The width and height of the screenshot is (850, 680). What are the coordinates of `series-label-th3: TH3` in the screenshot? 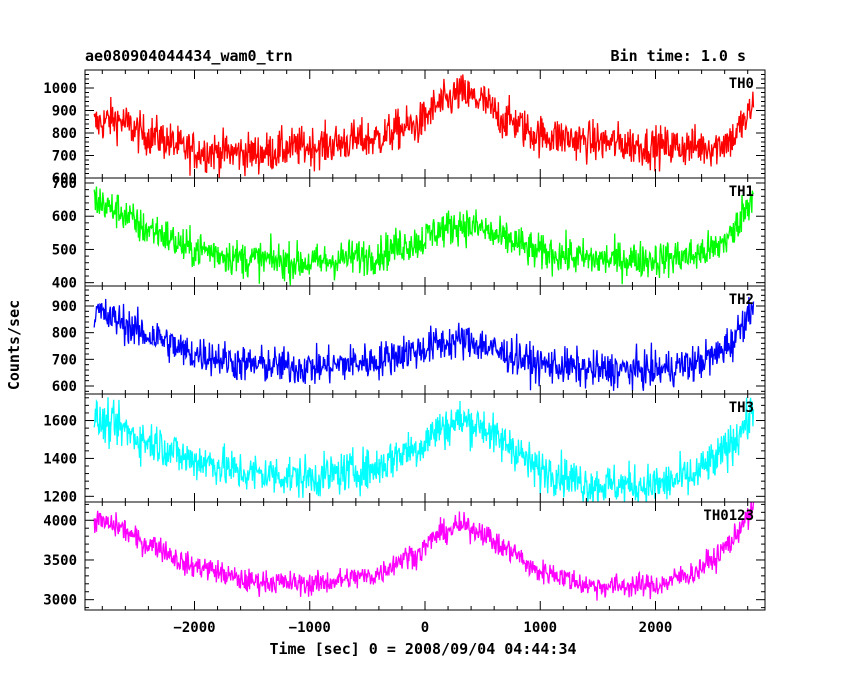 It's located at (741, 408).